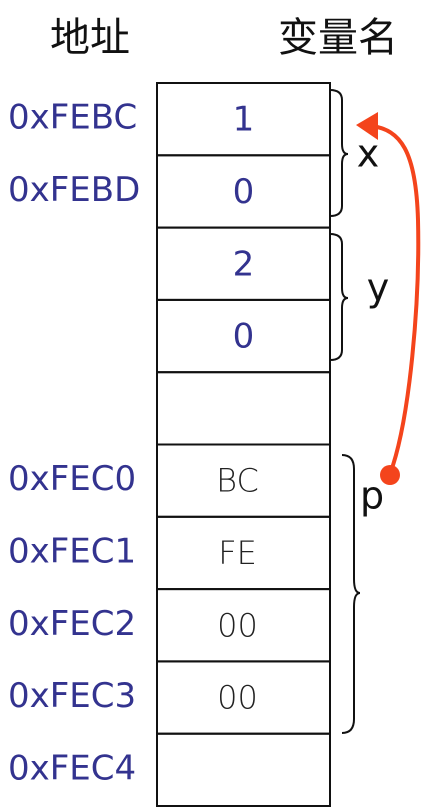 Image resolution: width=438 pixels, height=809 pixels. What do you see at coordinates (244, 264) in the screenshot?
I see `cell-value: 2` at bounding box center [244, 264].